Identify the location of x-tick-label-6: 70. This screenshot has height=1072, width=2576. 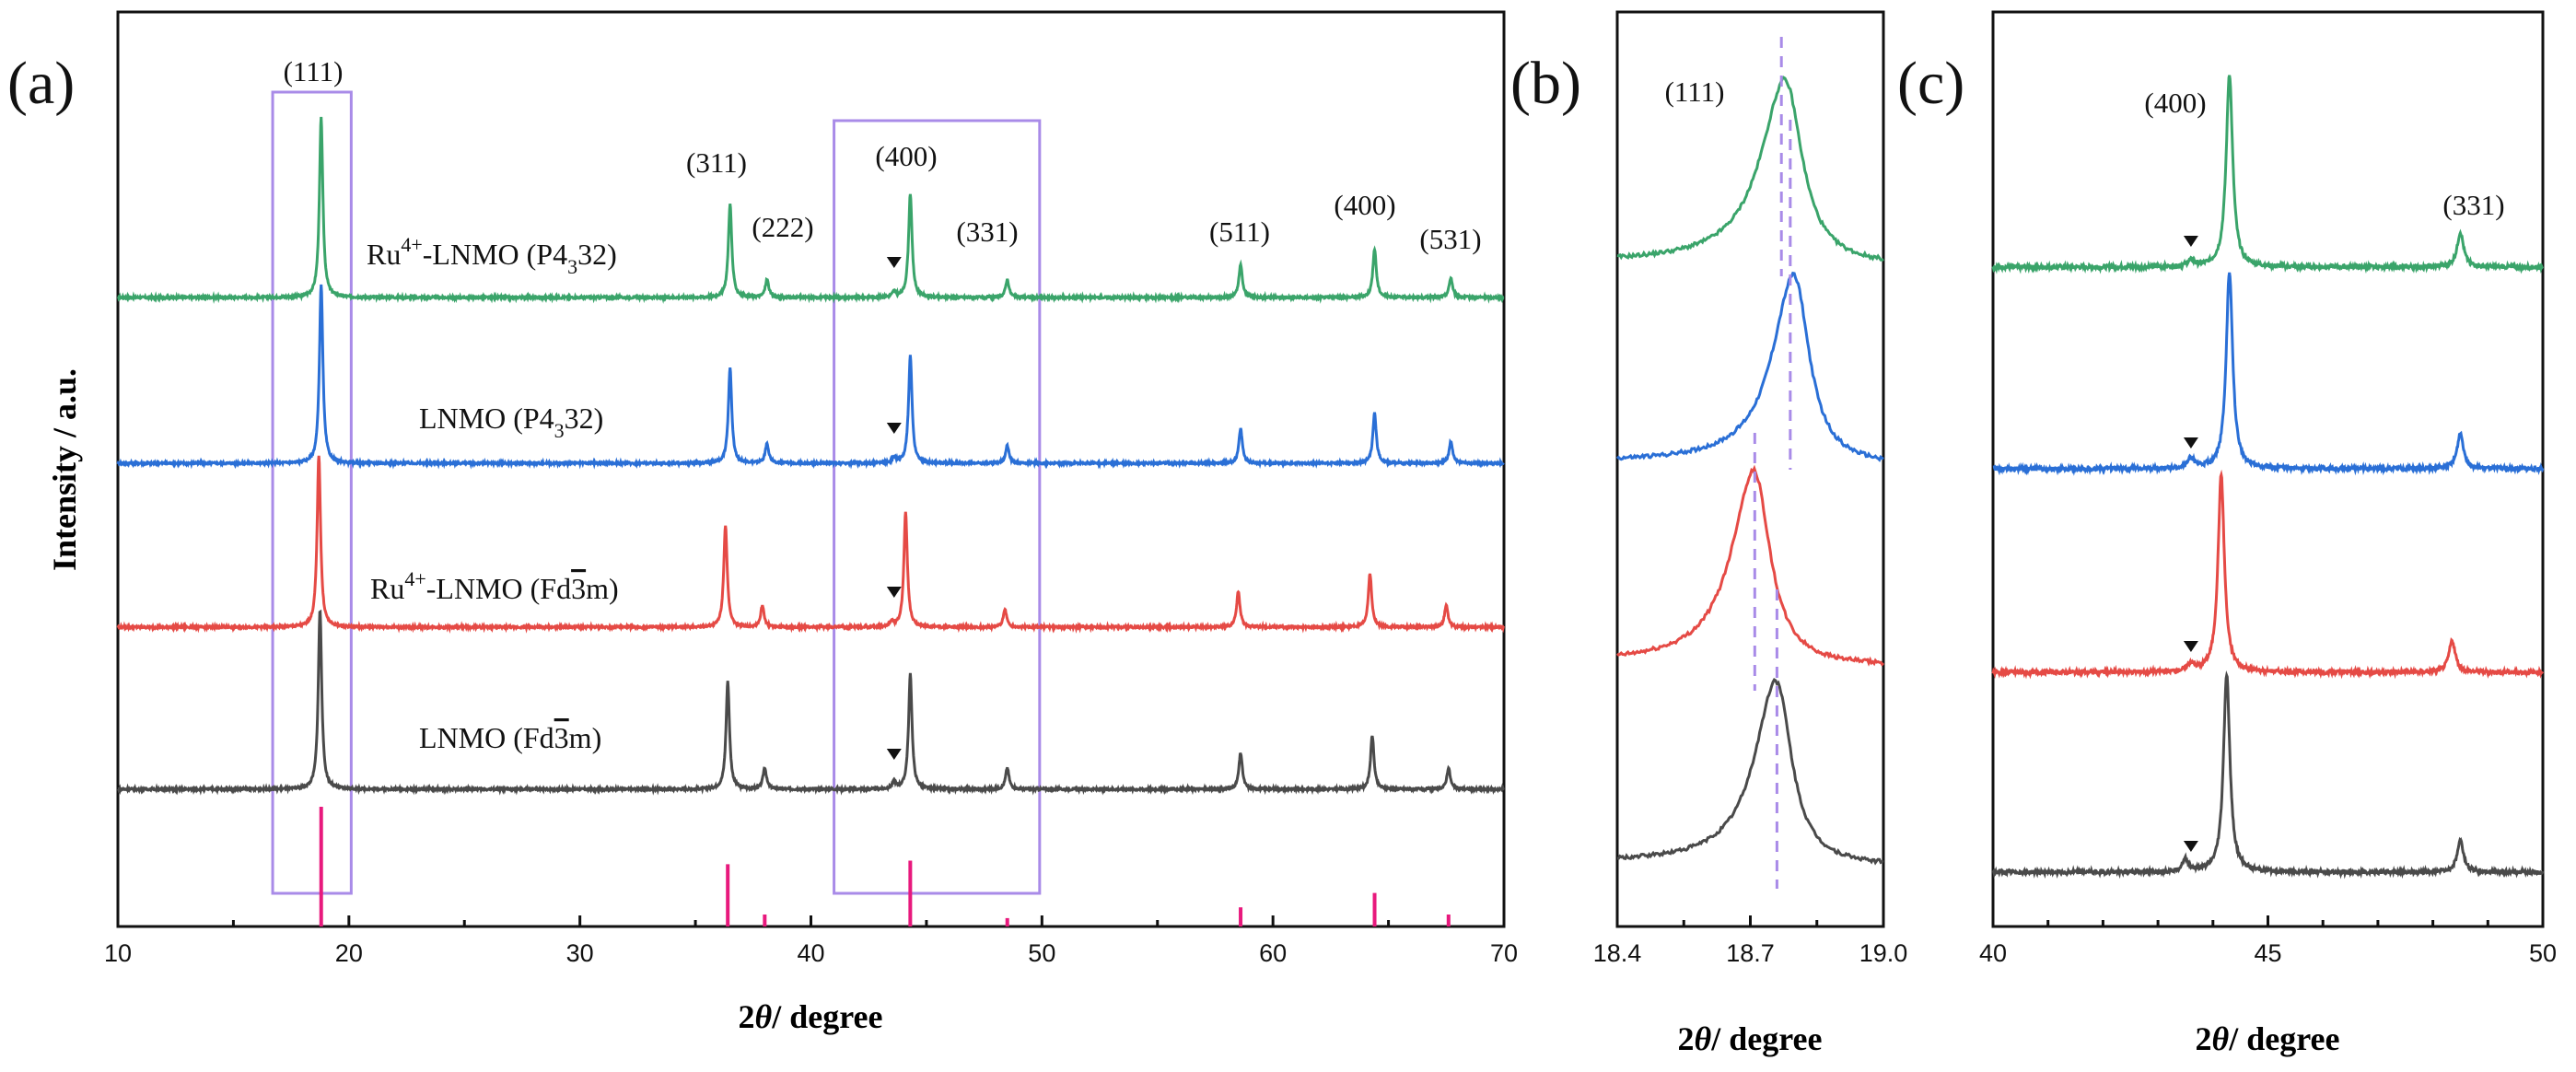
(1504, 953).